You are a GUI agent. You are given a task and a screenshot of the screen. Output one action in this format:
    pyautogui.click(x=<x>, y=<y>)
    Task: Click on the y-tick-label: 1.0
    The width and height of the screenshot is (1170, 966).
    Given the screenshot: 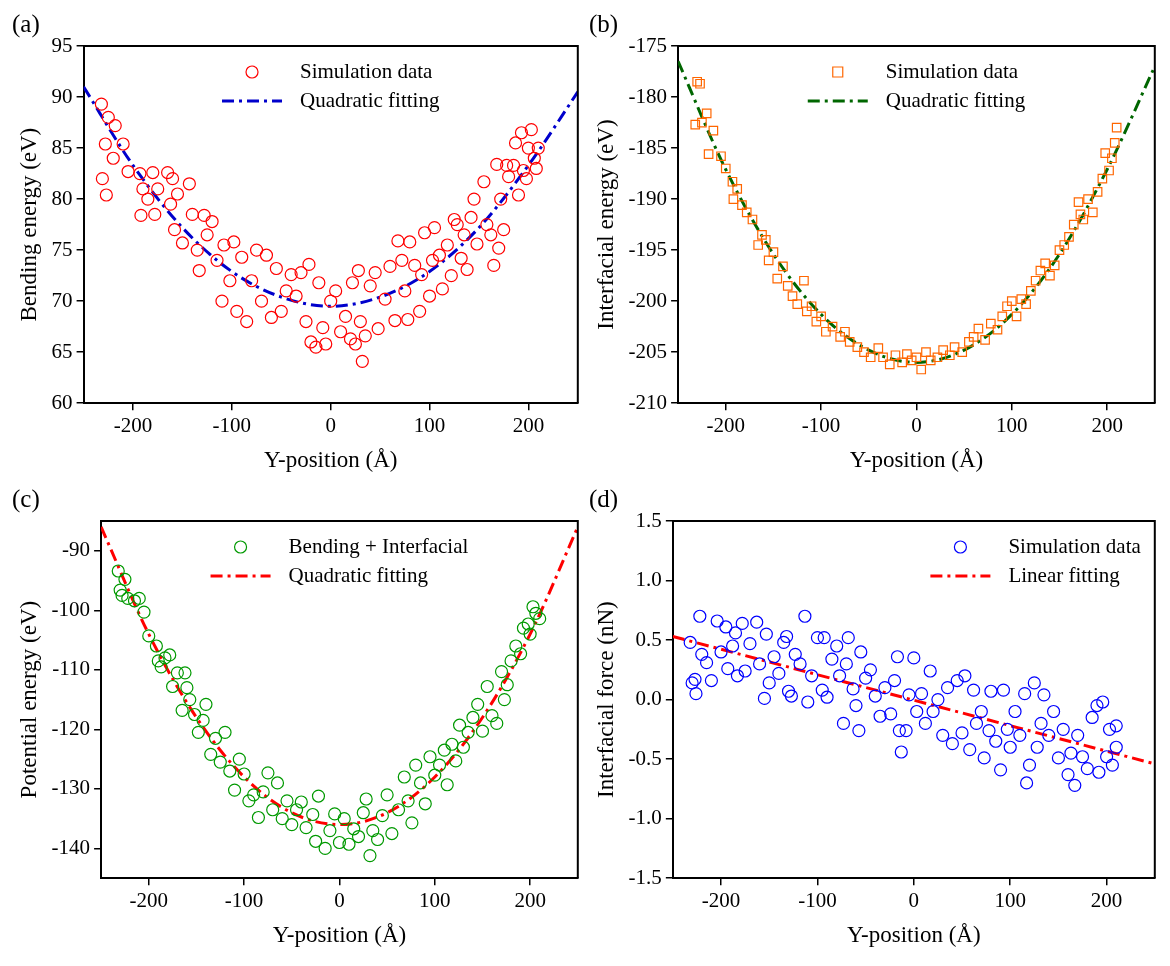 What is the action you would take?
    pyautogui.click(x=648, y=579)
    